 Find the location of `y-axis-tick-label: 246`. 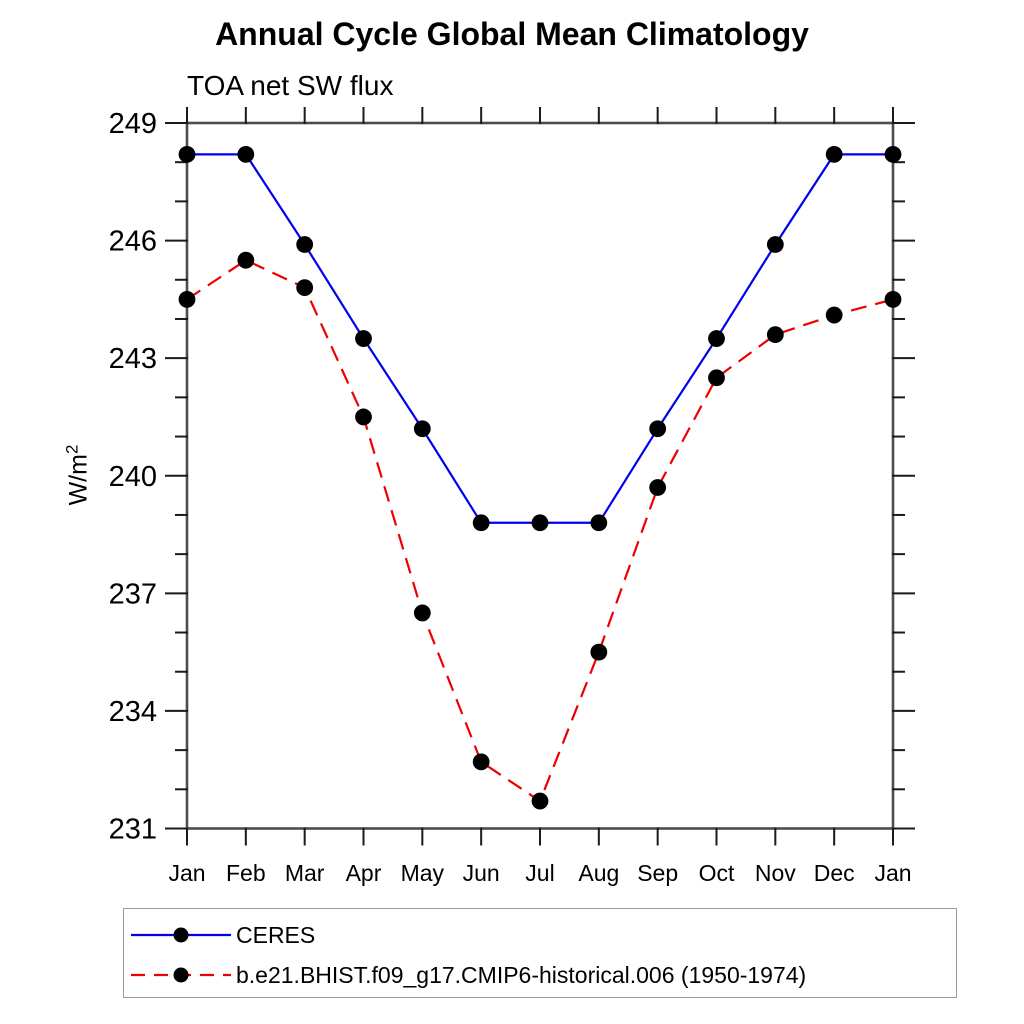

y-axis-tick-label: 246 is located at coordinates (133, 242).